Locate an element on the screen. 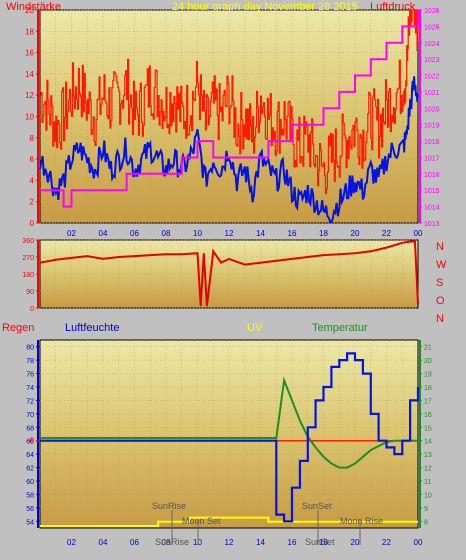  pressure-y-tick-label: 1026 is located at coordinates (432, 11).